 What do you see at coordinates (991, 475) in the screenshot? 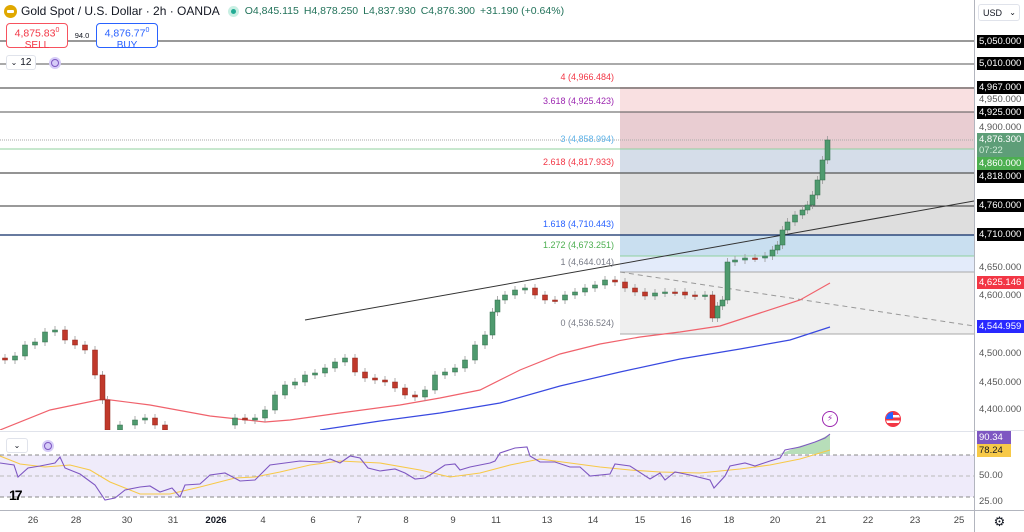
I see `rsi-tick-50: 50.00` at bounding box center [991, 475].